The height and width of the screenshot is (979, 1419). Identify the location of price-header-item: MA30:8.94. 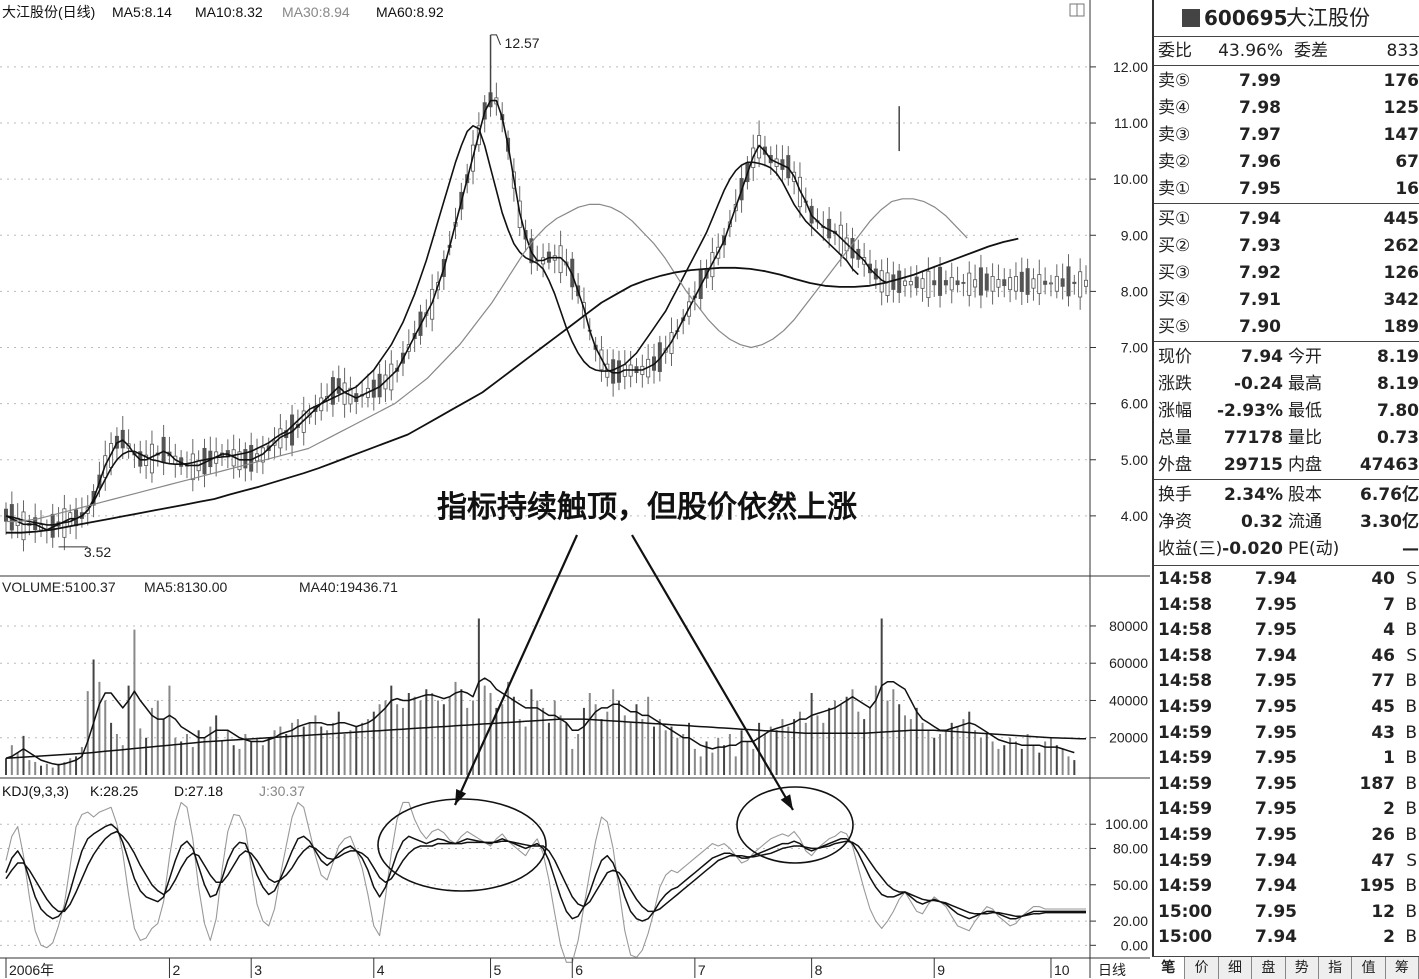
(316, 12).